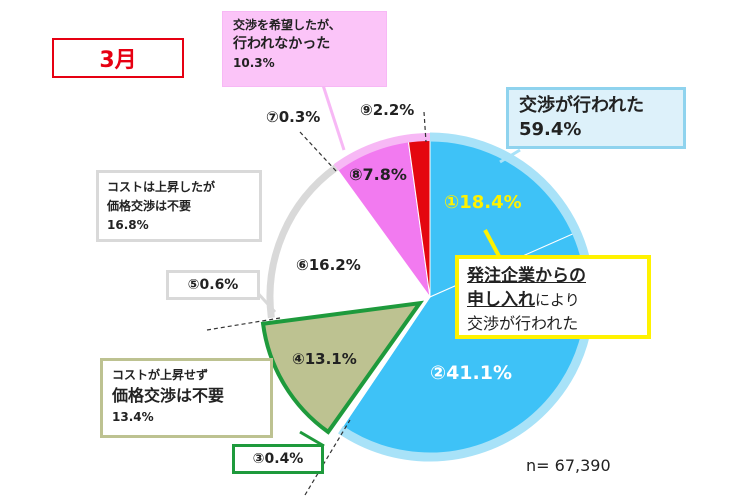  I want to click on slice-label-6: ⑥16.2%, so click(328, 265).